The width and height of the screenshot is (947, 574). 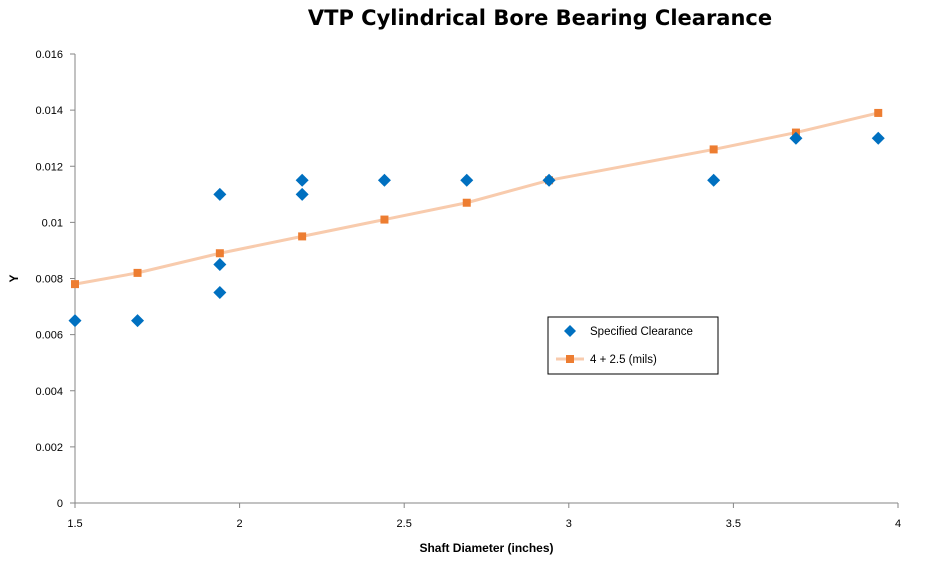 What do you see at coordinates (570, 359) in the screenshot?
I see `legend-marker-formula` at bounding box center [570, 359].